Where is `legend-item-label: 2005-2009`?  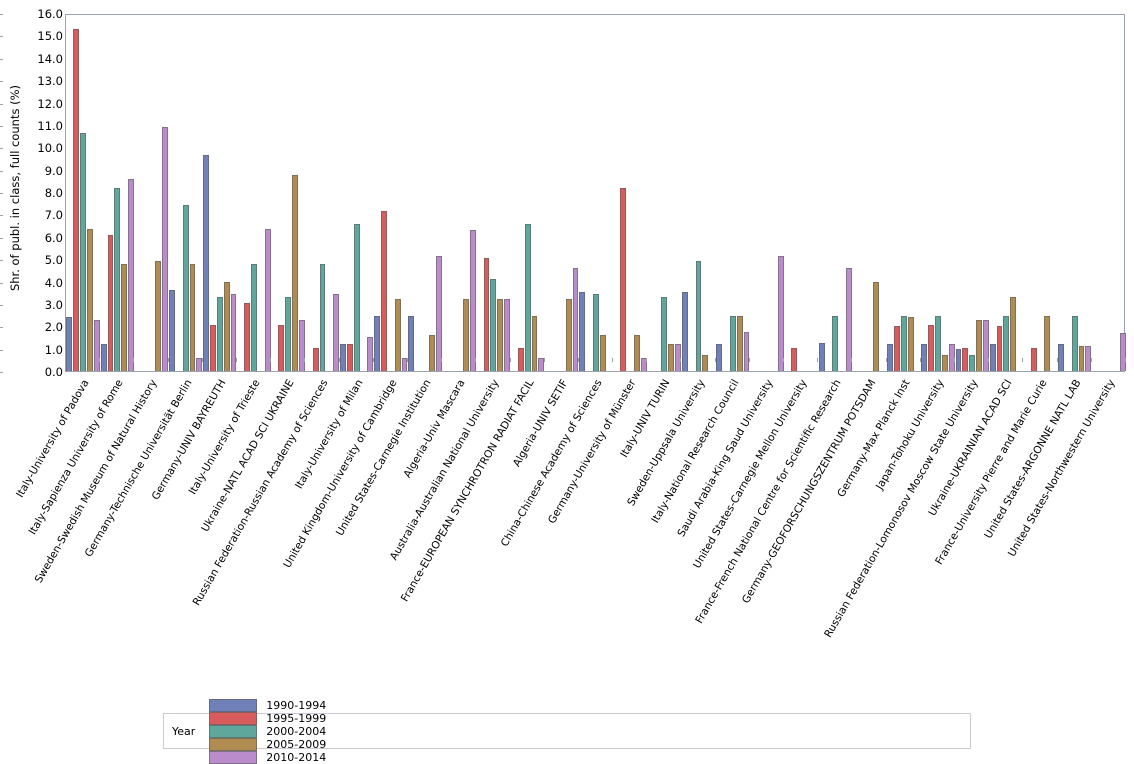 legend-item-label: 2005-2009 is located at coordinates (296, 744).